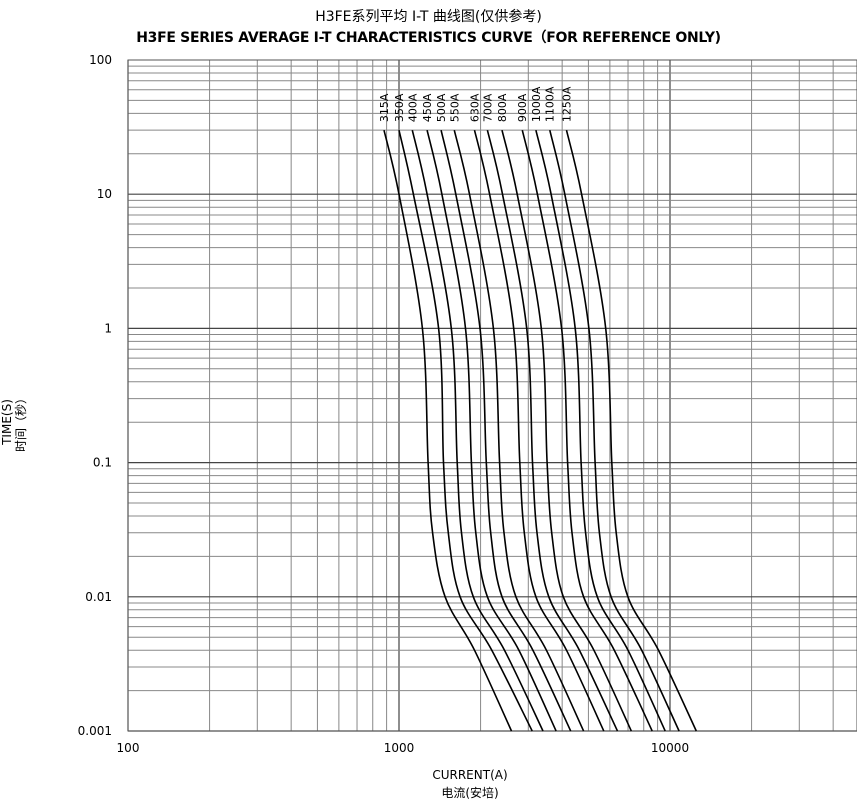 The width and height of the screenshot is (857, 812). Describe the element at coordinates (412, 107) in the screenshot. I see `series-label-400A: 400A` at that location.